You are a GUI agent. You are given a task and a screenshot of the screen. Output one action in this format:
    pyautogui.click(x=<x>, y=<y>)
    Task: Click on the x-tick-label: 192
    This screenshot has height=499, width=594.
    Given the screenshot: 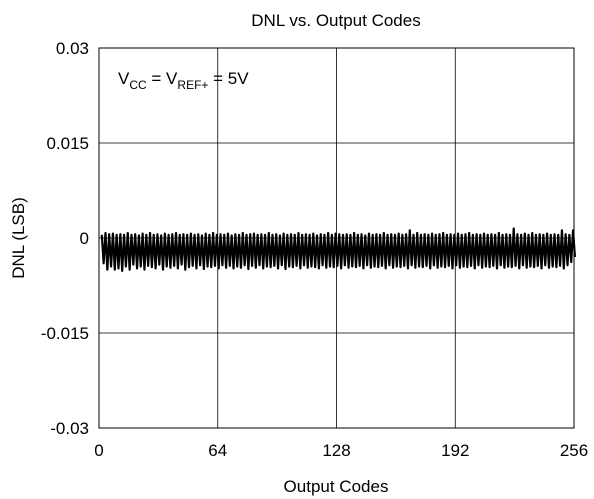 What is the action you would take?
    pyautogui.click(x=455, y=450)
    